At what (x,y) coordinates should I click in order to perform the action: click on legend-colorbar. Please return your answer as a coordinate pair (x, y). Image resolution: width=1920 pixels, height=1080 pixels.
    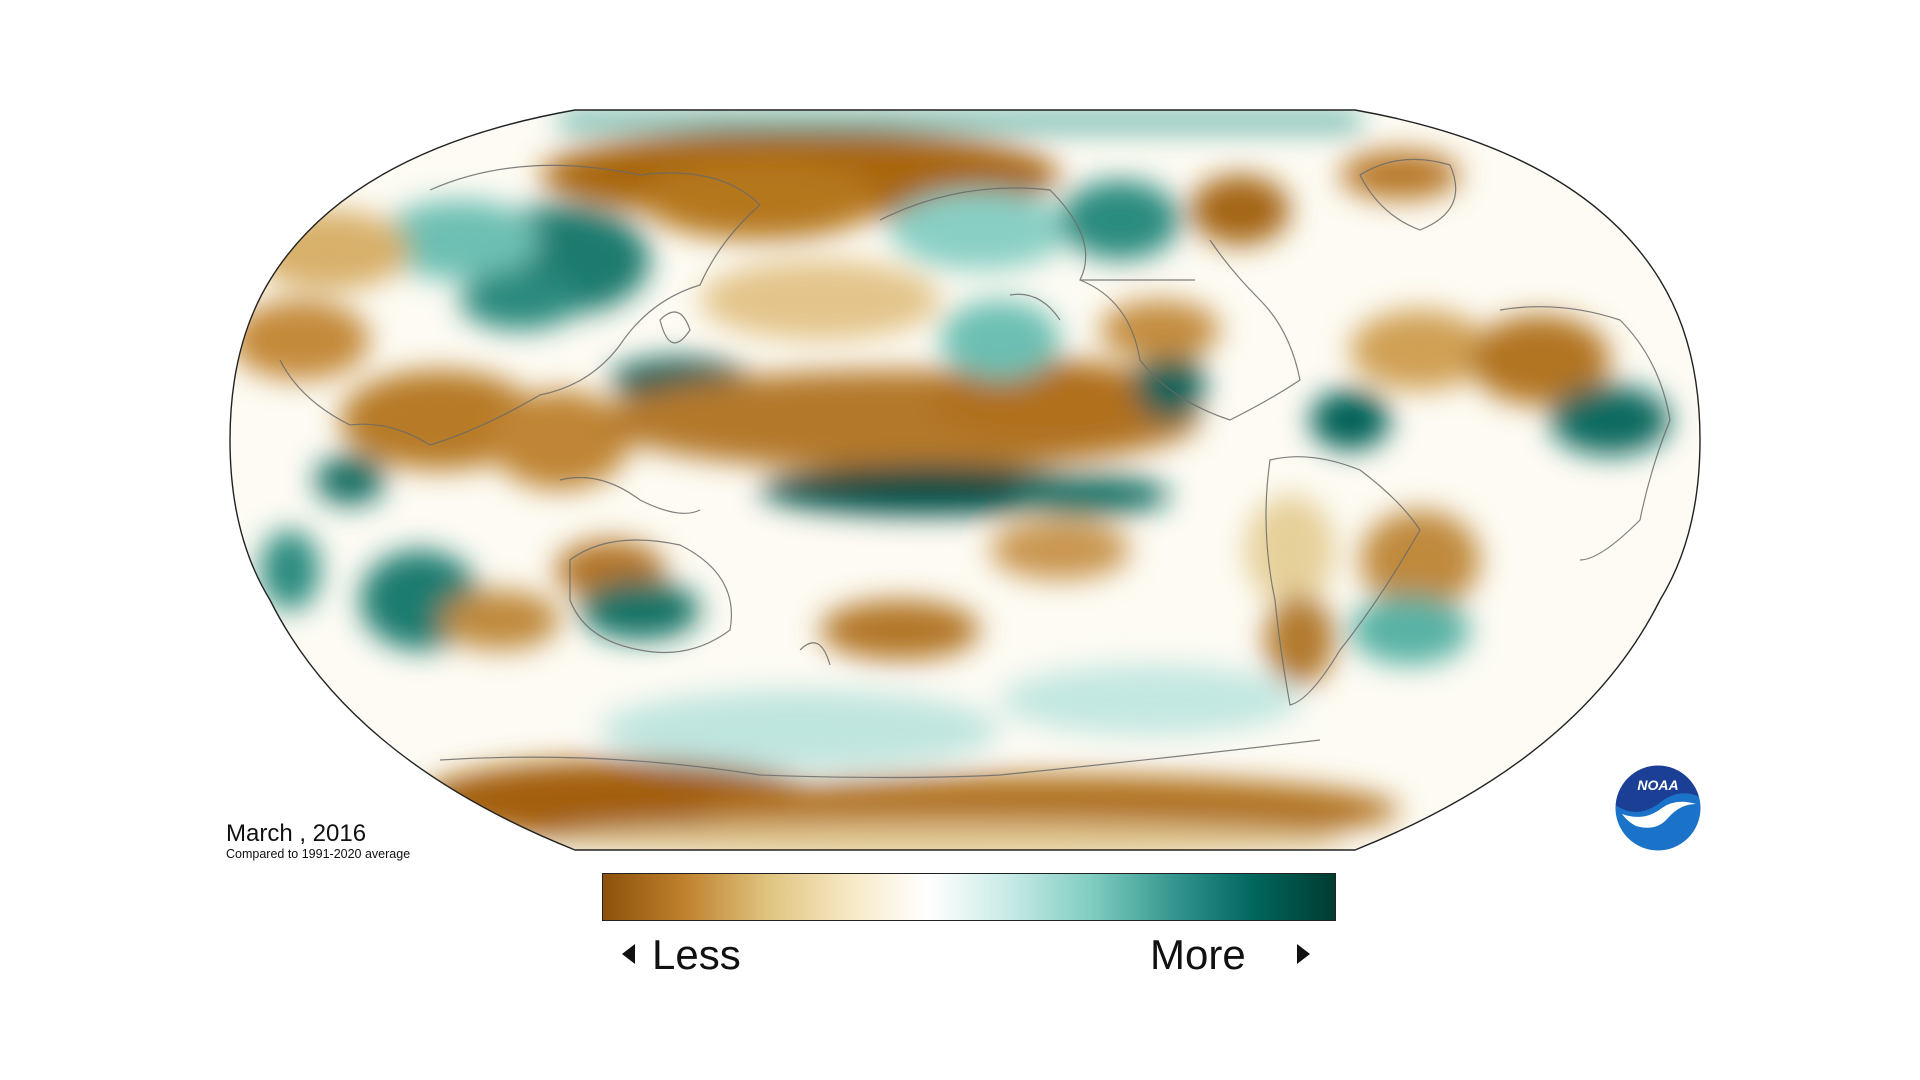
    Looking at the image, I should click on (969, 897).